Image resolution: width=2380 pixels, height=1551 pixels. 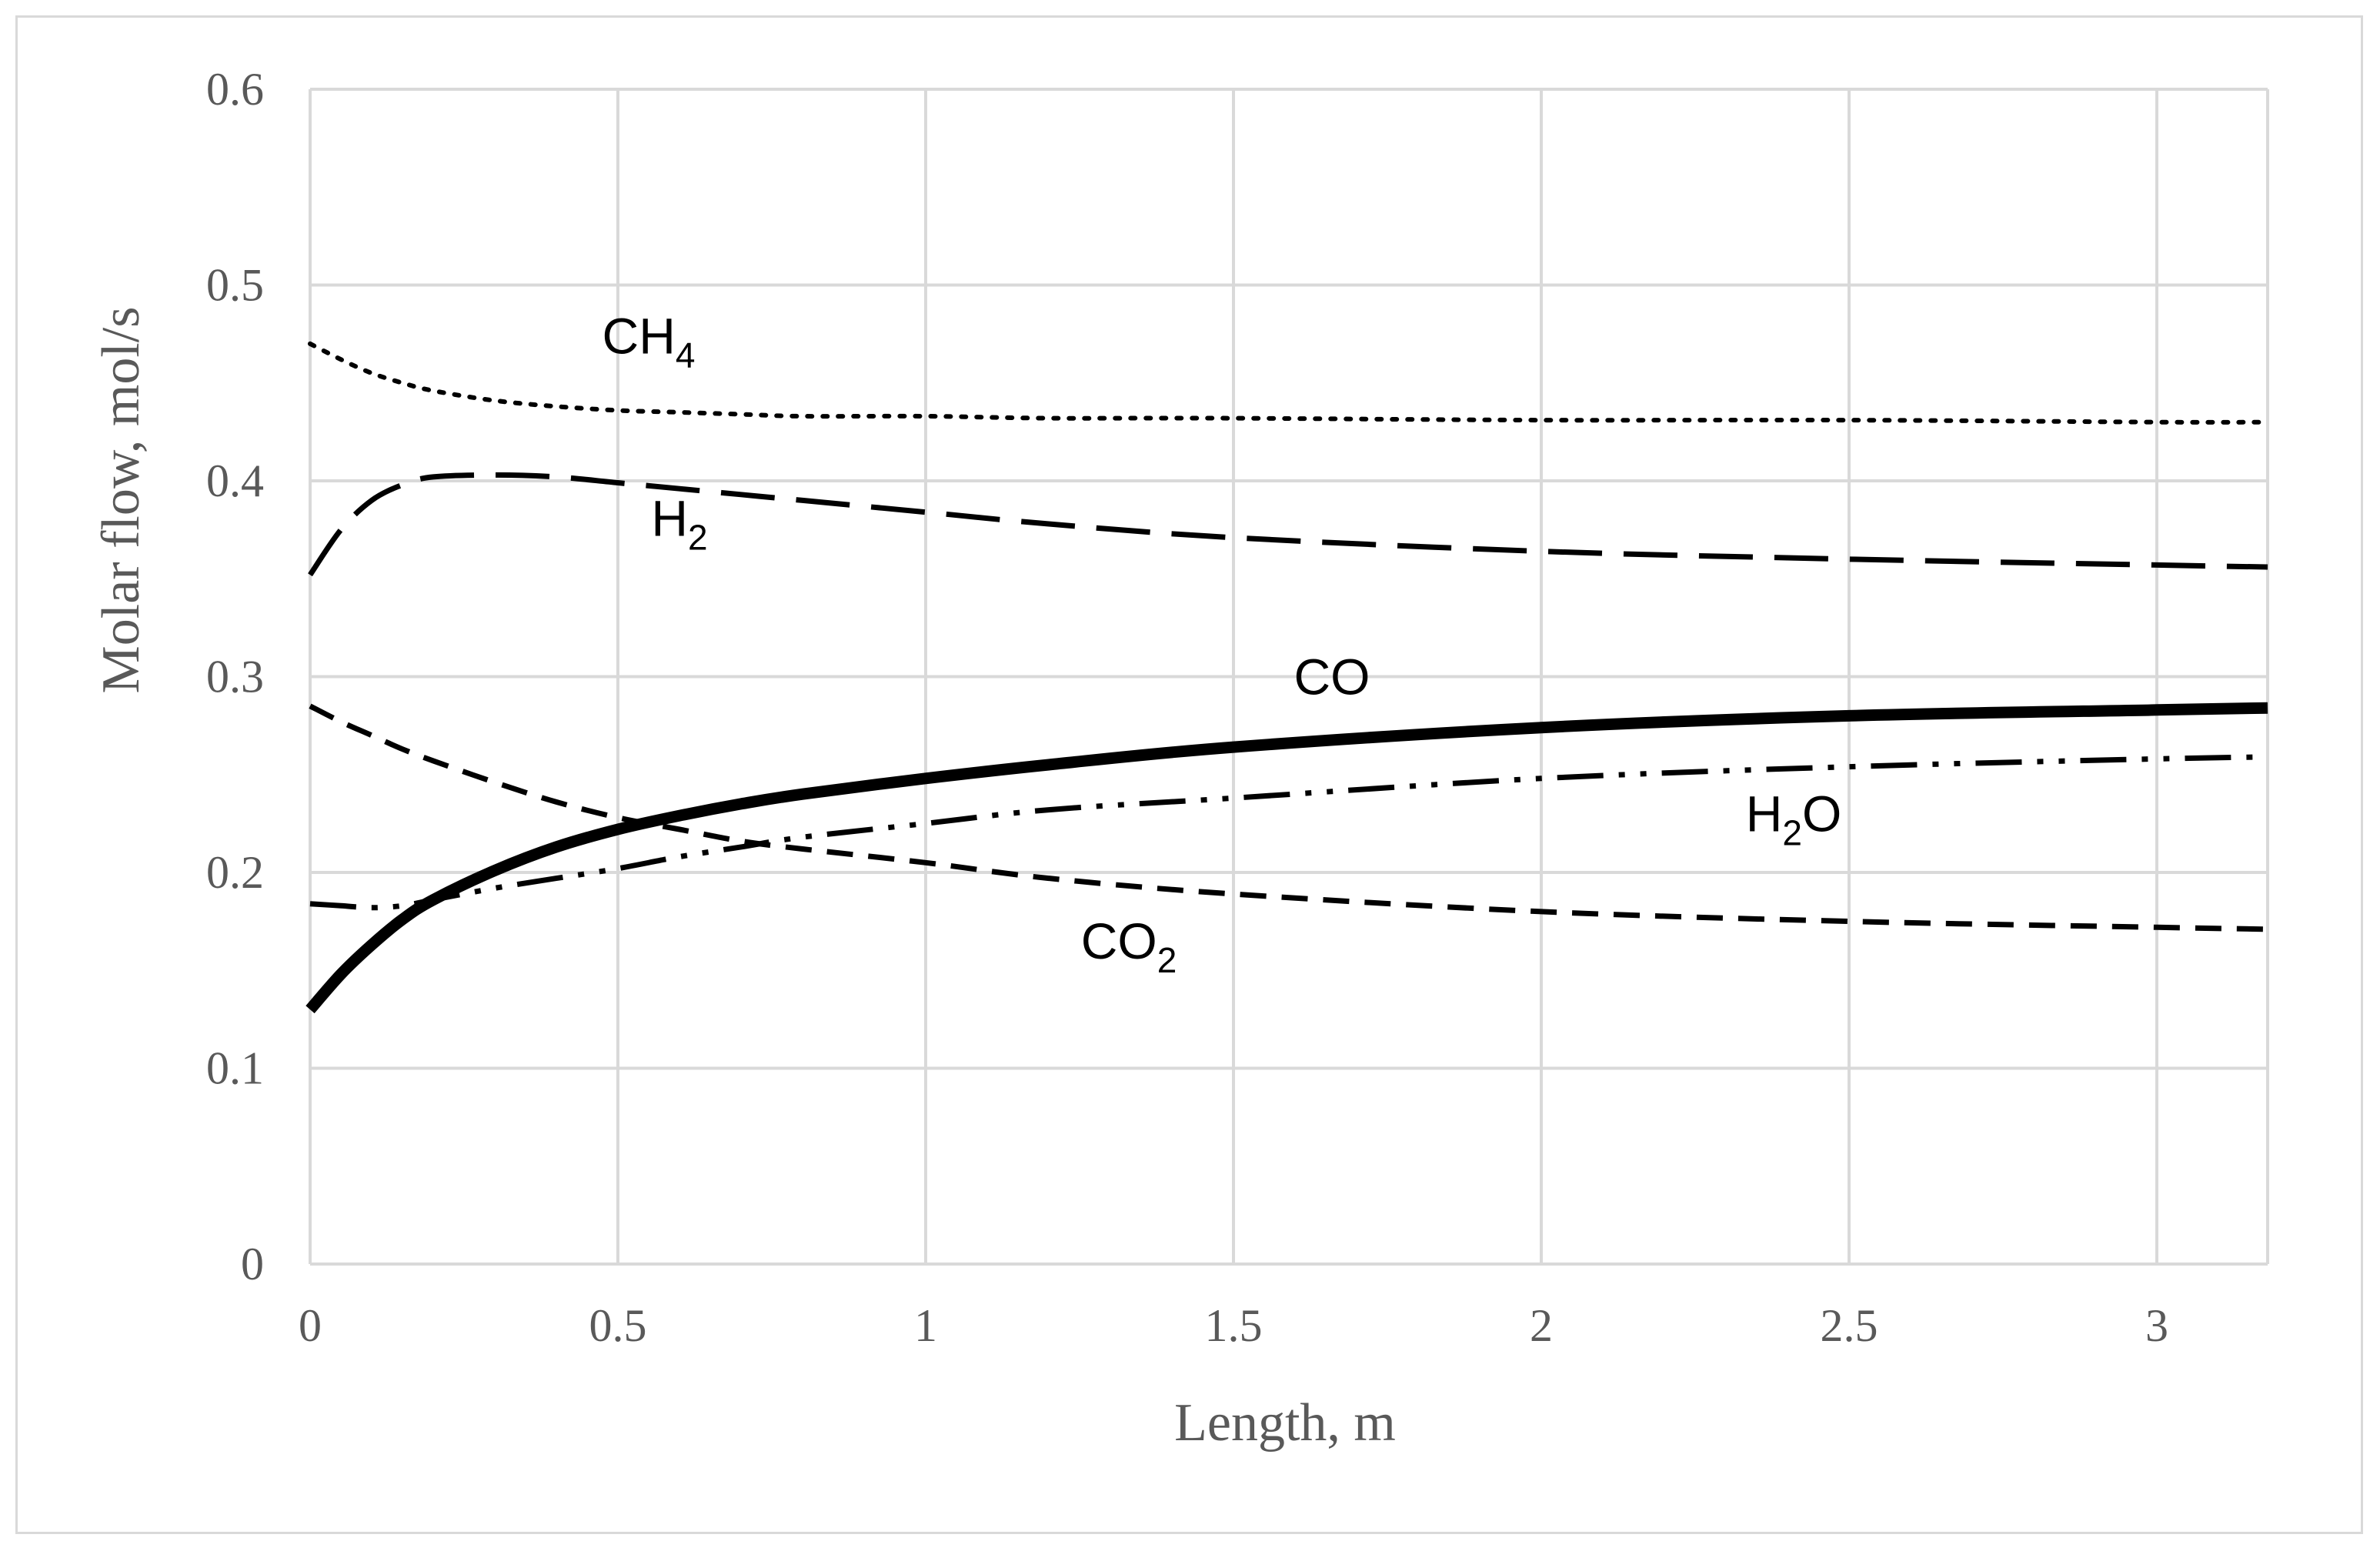 I want to click on y-tick-label: 0.4, so click(x=235, y=480).